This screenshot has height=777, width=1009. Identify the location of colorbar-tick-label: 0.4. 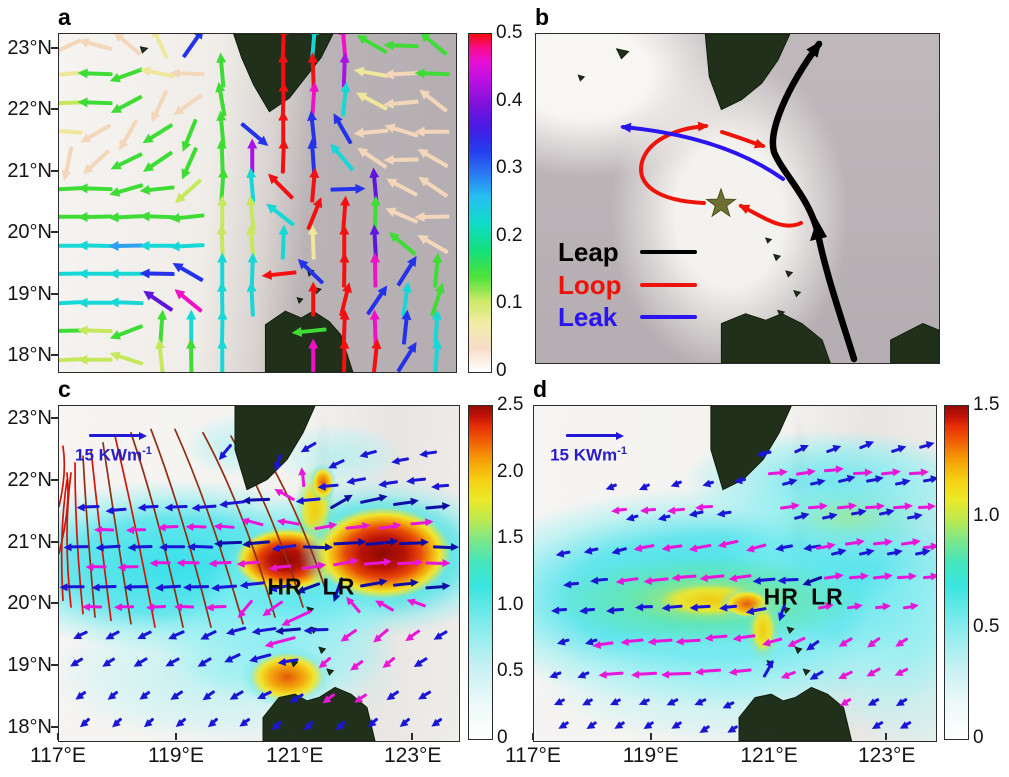
(509, 100).